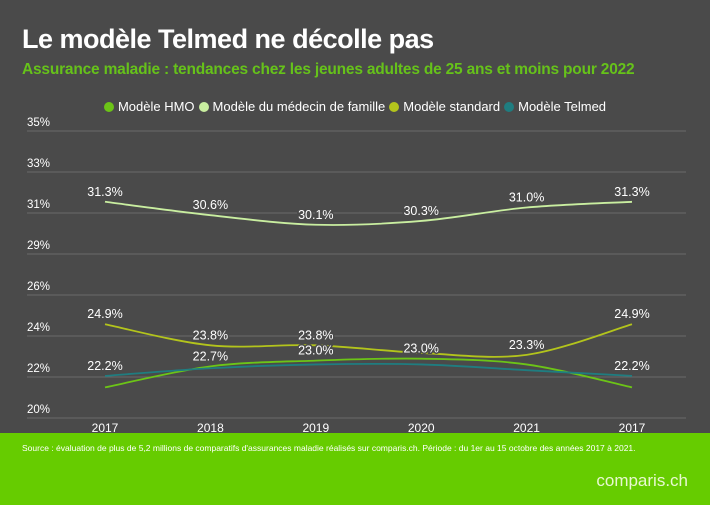  I want to click on y-tick-label: 26%, so click(38, 287).